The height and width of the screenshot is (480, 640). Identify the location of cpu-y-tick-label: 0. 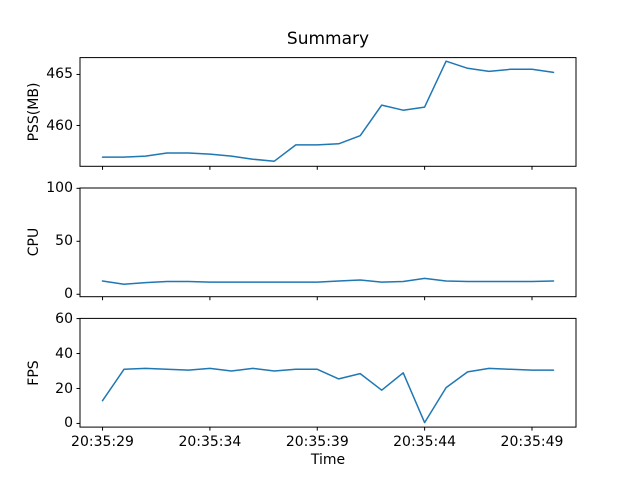
(68, 294).